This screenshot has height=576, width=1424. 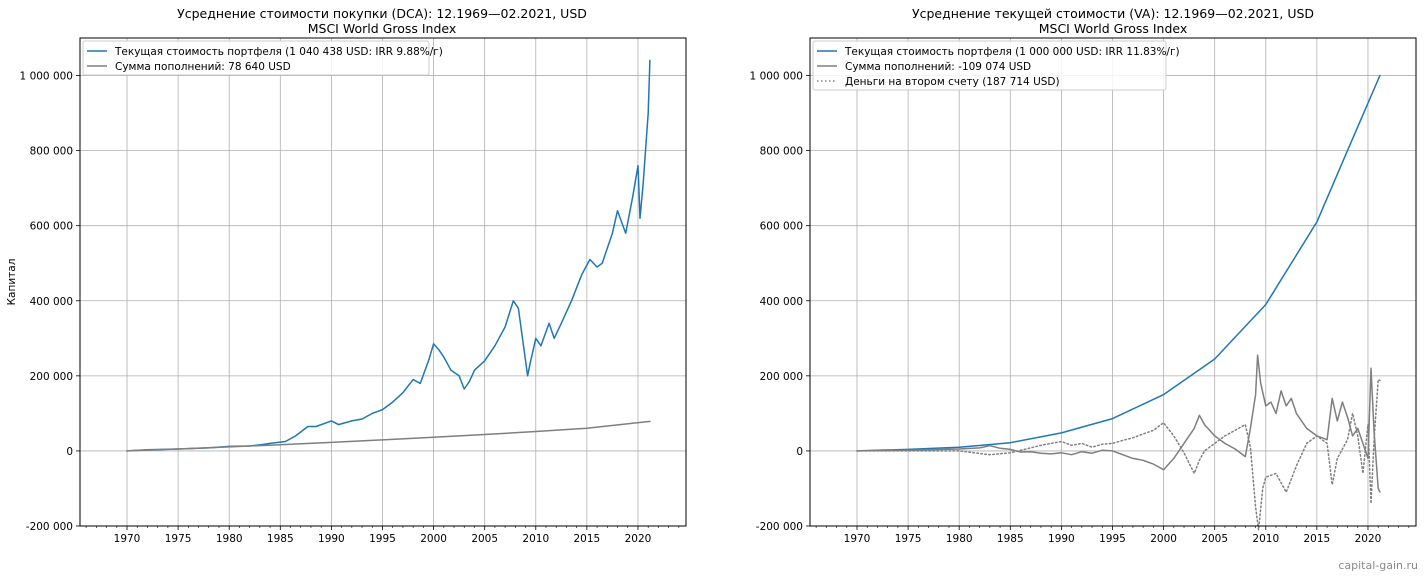 I want to click on legend-label-second-account: Деньги на втором счету (187 714 USD), so click(x=952, y=82).